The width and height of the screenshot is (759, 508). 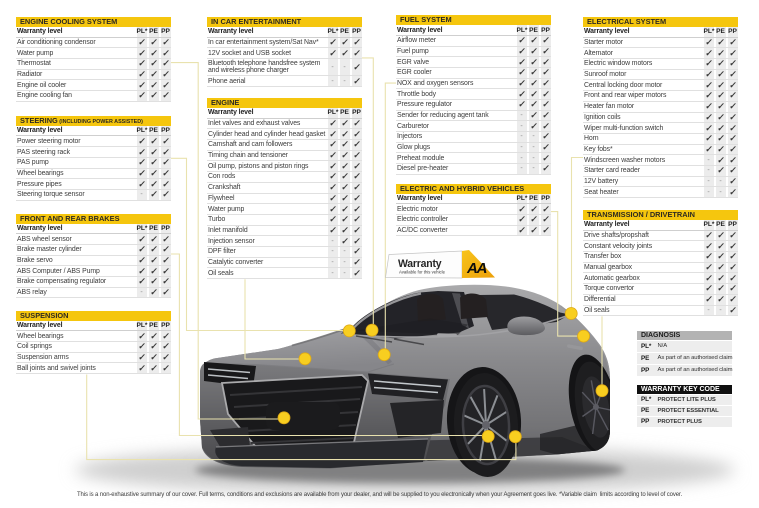 I want to click on svg-text: Available for this vehicle, so click(x=422, y=272).